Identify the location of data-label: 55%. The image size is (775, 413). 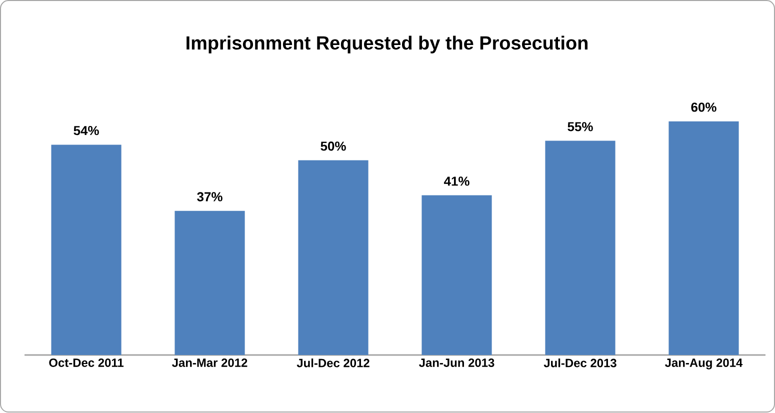
(580, 127).